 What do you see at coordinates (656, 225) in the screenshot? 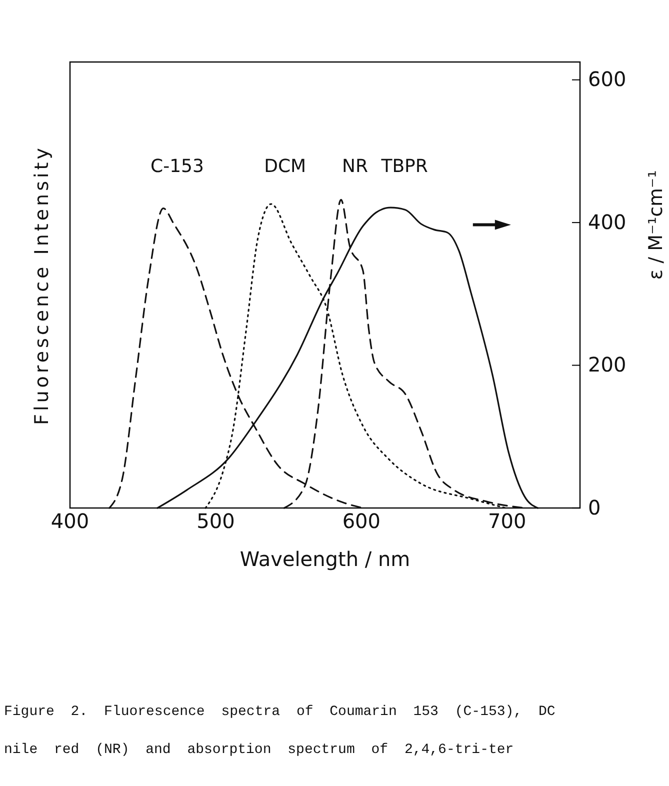
I see `y2-axis-title: ε / M⁻¹cm⁻¹` at bounding box center [656, 225].